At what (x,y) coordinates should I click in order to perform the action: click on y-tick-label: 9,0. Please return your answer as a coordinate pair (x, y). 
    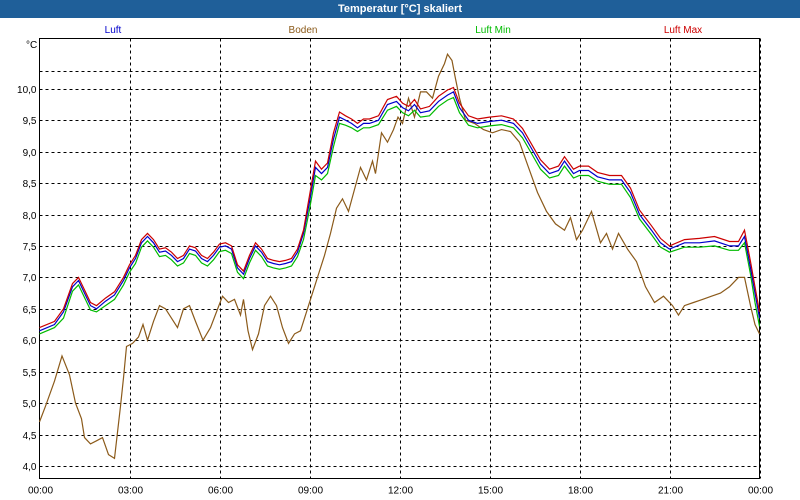
    Looking at the image, I should click on (30, 153).